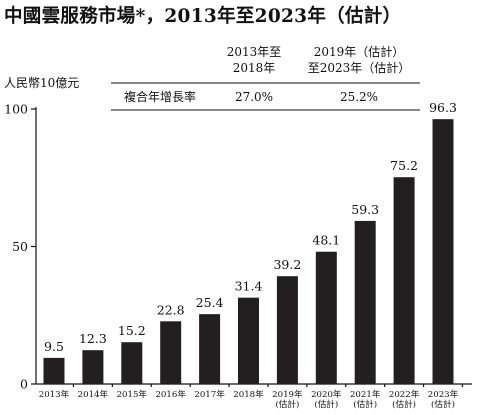 The width and height of the screenshot is (477, 415). Describe the element at coordinates (132, 394) in the screenshot. I see `x-category-label-2-0: 2015年` at that location.